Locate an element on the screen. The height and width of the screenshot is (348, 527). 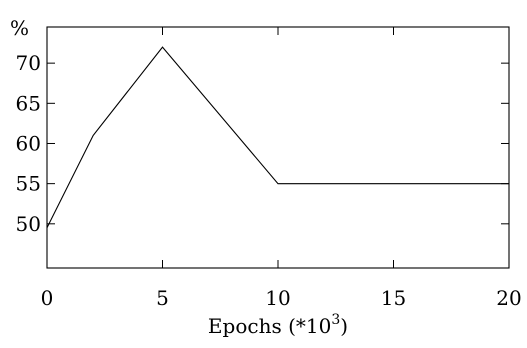
x-tick-labels: 0 5 10 15 20 is located at coordinates (281, 298).